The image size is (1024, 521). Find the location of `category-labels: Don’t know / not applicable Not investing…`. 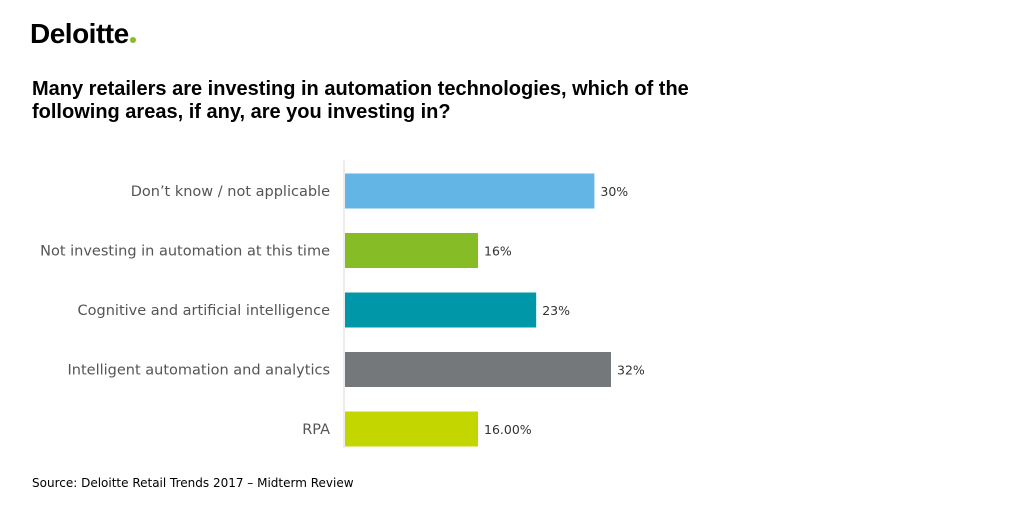

category-labels: Don’t know / not applicable Not investing… is located at coordinates (185, 311).